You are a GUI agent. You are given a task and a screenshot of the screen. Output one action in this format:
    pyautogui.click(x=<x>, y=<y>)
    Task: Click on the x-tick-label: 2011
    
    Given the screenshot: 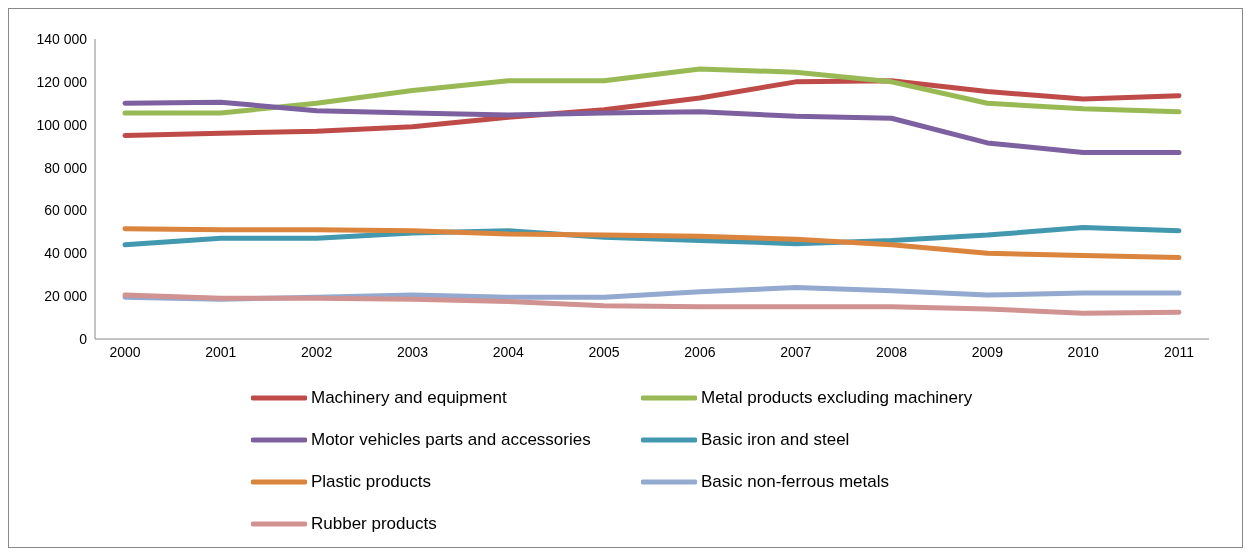 What is the action you would take?
    pyautogui.click(x=1179, y=351)
    